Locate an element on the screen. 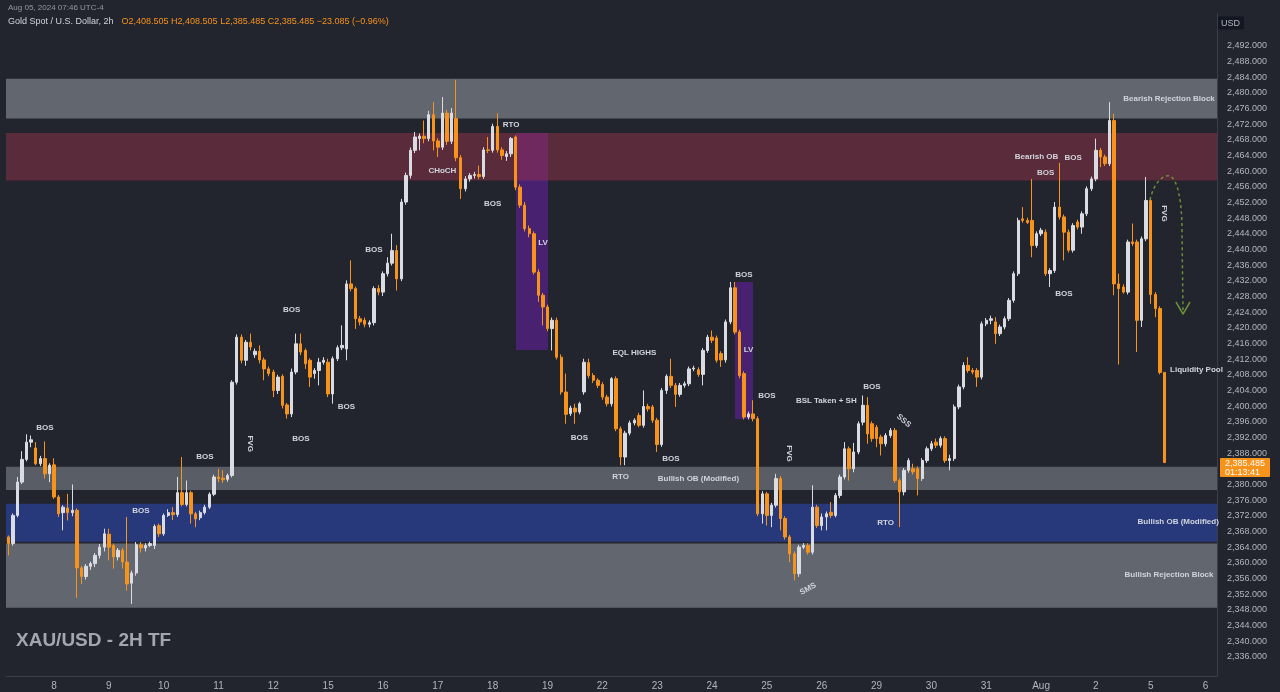 This screenshot has height=692, width=1280. annotation: LV is located at coordinates (543, 242).